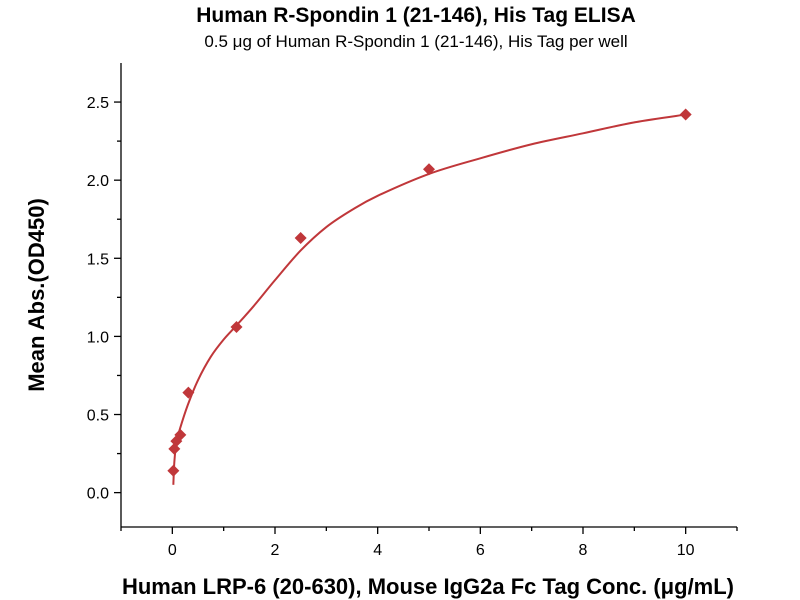 The width and height of the screenshot is (800, 600). I want to click on y-tick-label: 0.5, so click(98, 416).